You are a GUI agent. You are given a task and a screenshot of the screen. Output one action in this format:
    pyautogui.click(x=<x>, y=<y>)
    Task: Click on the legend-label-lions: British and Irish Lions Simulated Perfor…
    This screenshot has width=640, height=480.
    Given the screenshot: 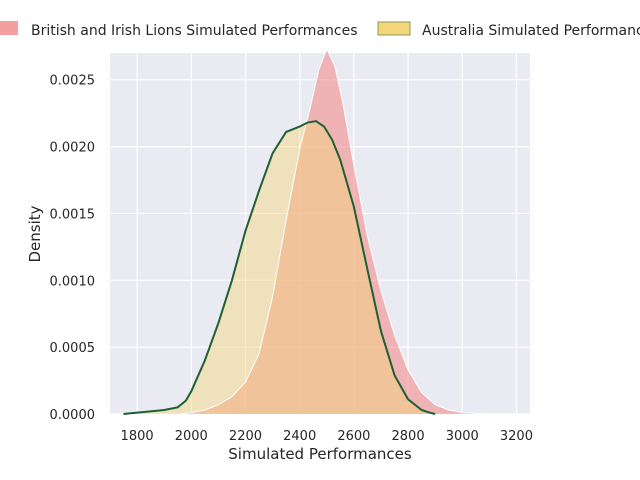 What is the action you would take?
    pyautogui.click(x=194, y=31)
    